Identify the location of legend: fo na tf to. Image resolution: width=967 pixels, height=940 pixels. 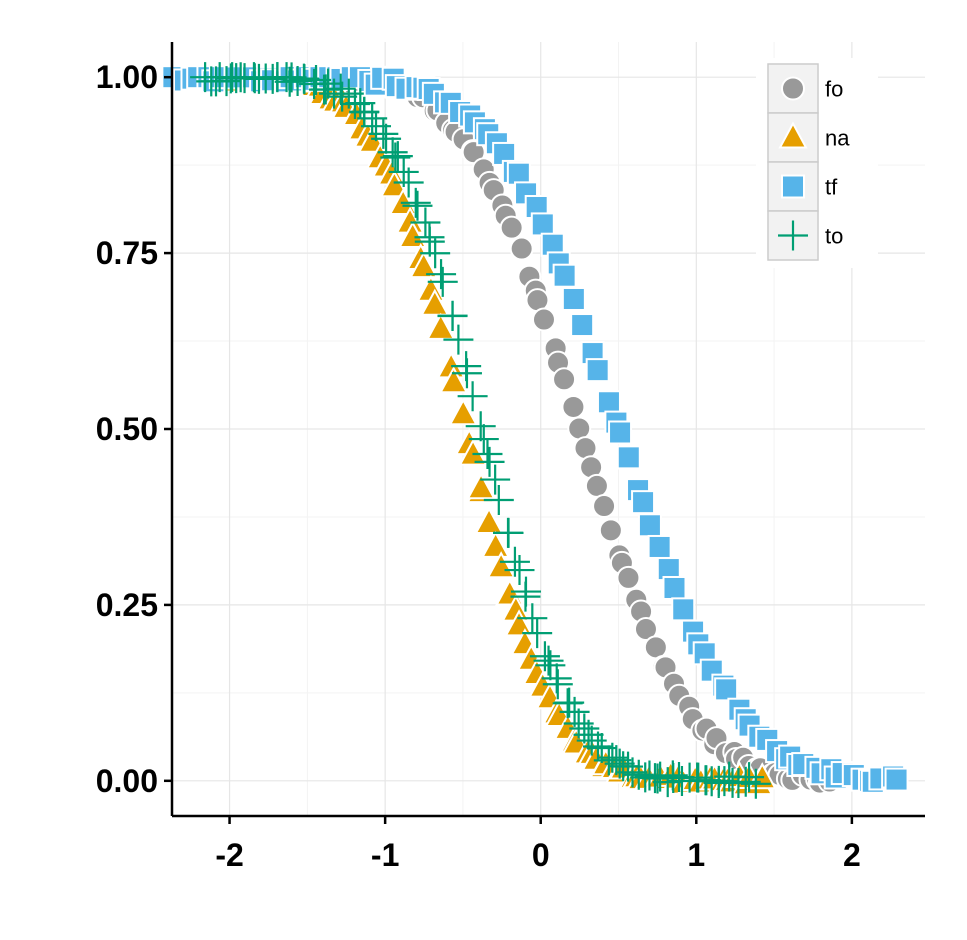
(817, 163).